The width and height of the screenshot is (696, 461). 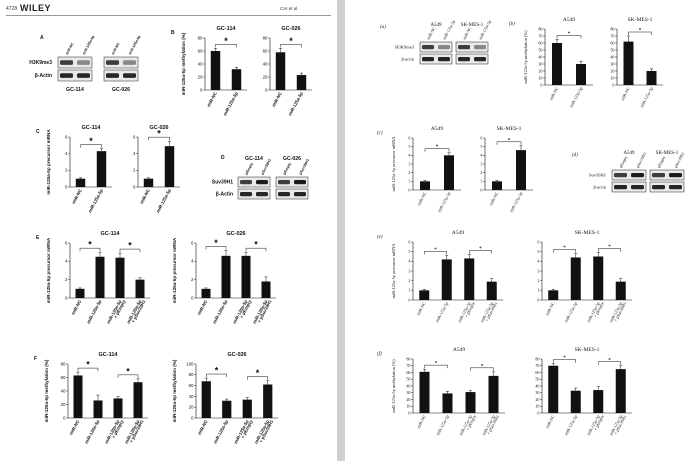 What do you see at coordinates (404, 47) in the screenshot?
I see `blot-row-label: H3K9me3` at bounding box center [404, 47].